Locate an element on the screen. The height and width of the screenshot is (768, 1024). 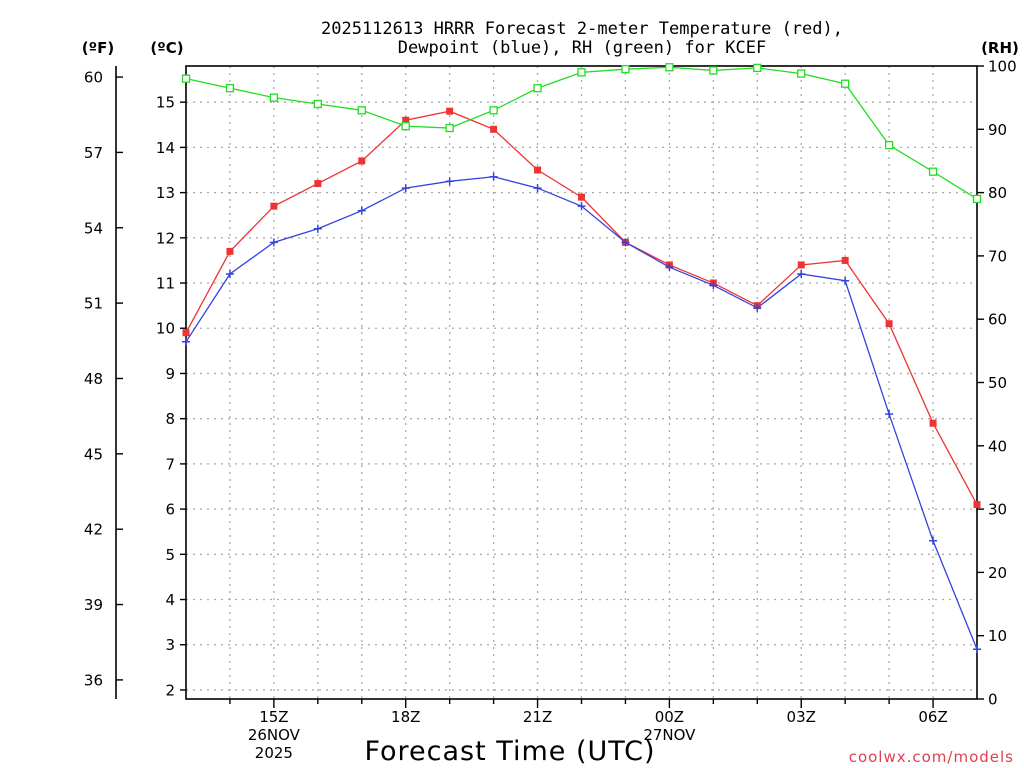
fahrenheit-tick-label: 48 is located at coordinates (93, 379).